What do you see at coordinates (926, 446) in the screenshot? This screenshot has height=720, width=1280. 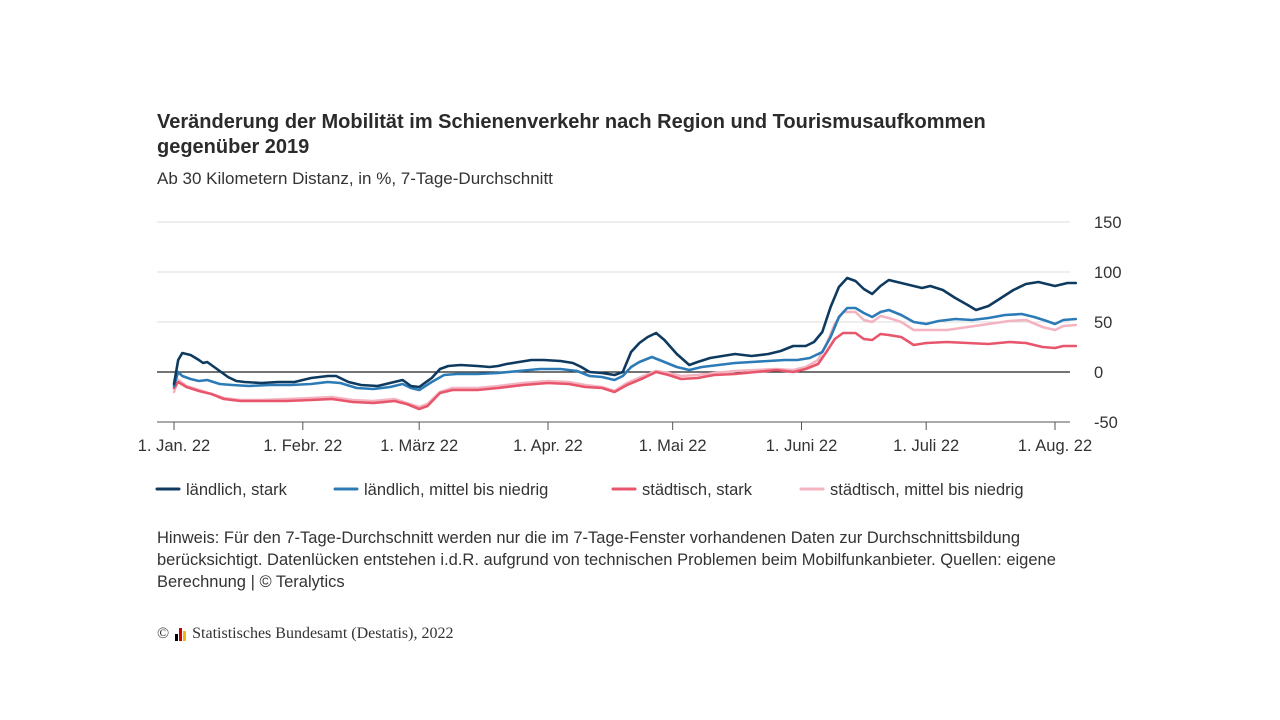 I see `x-tick-label: 1. Juli 22` at bounding box center [926, 446].